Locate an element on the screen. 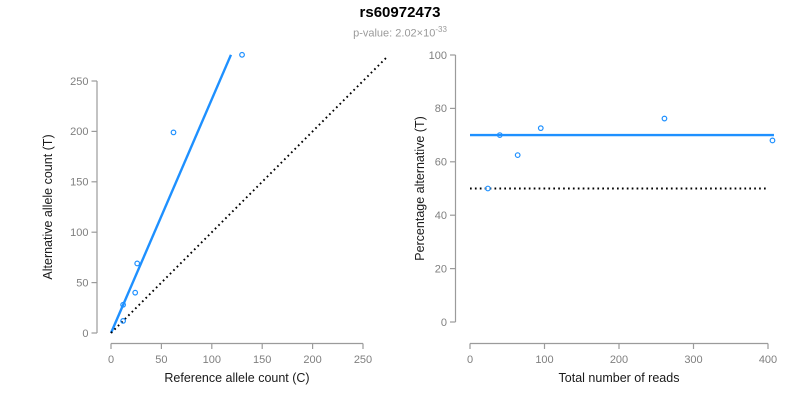  x-tick-label: 250 is located at coordinates (363, 360).